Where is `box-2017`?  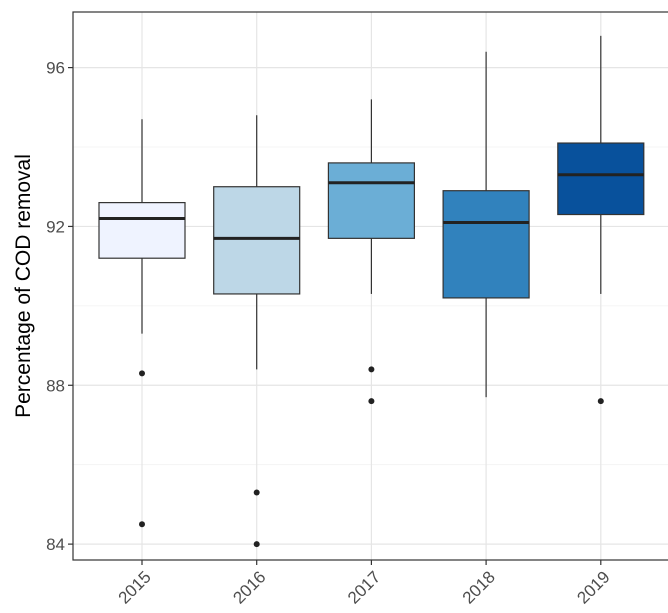 box-2017 is located at coordinates (371, 252).